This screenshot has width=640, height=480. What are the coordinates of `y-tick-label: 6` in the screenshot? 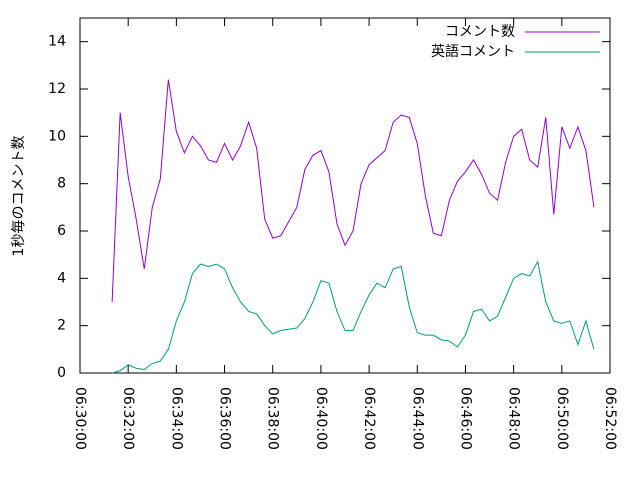 It's located at (61, 231).